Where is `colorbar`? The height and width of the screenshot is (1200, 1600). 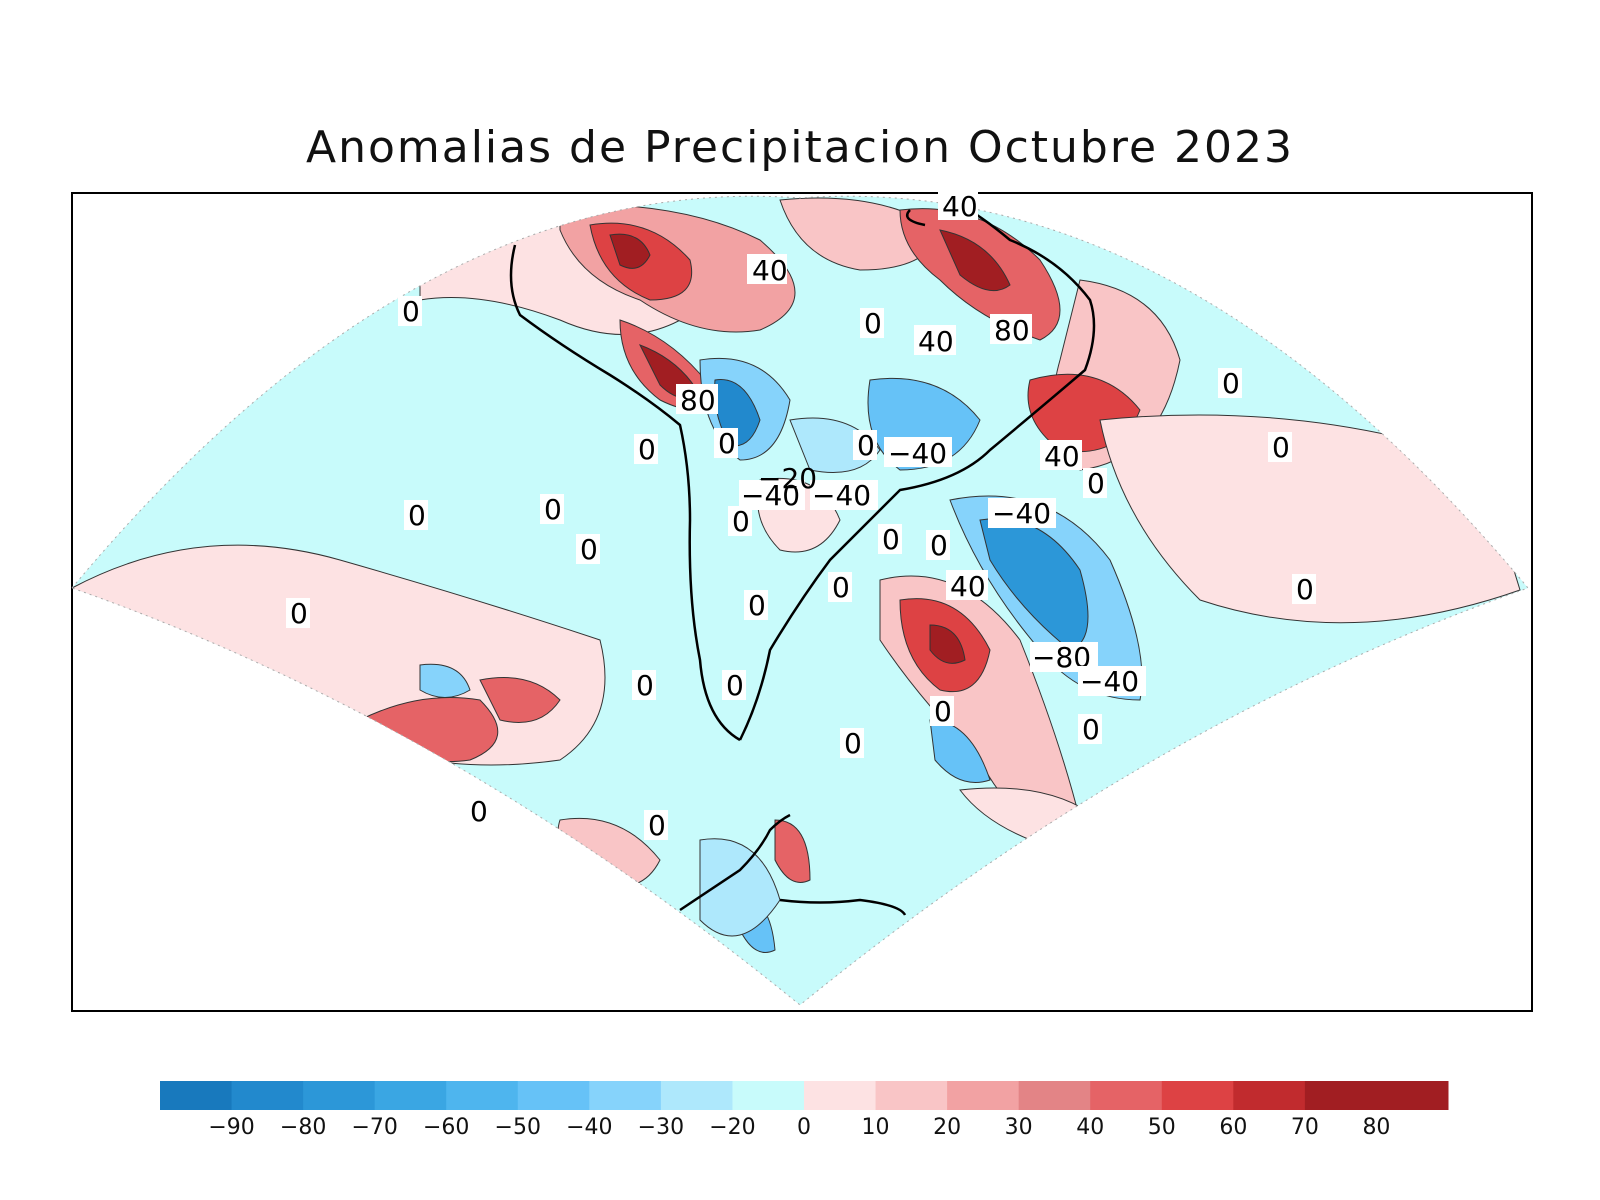
colorbar is located at coordinates (804, 1095).